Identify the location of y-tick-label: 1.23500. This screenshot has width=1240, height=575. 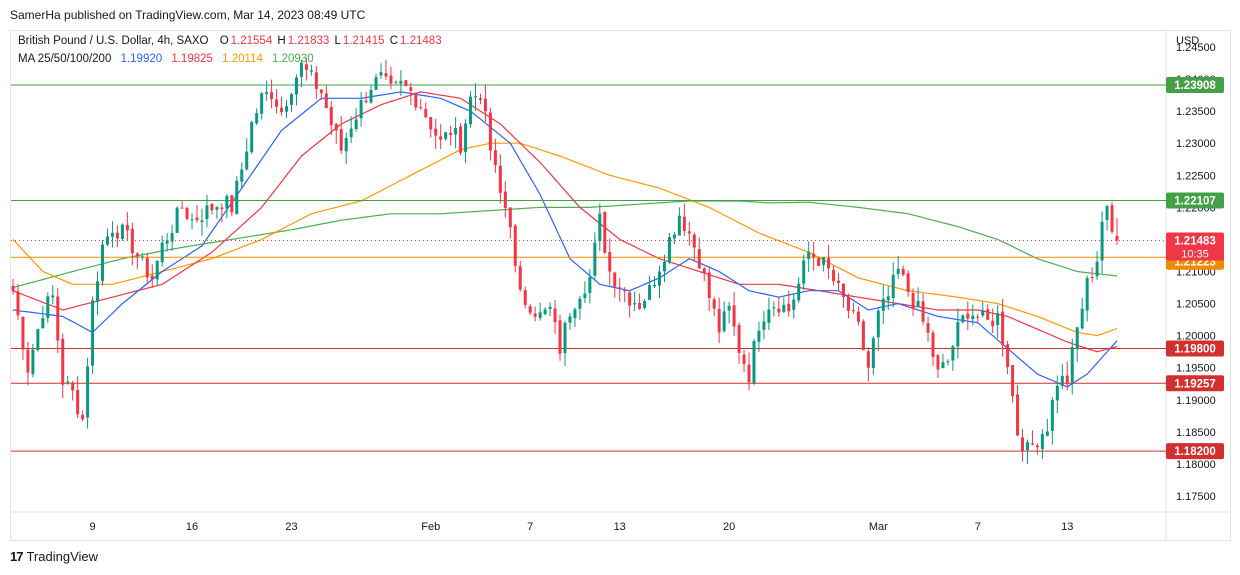
(1196, 112).